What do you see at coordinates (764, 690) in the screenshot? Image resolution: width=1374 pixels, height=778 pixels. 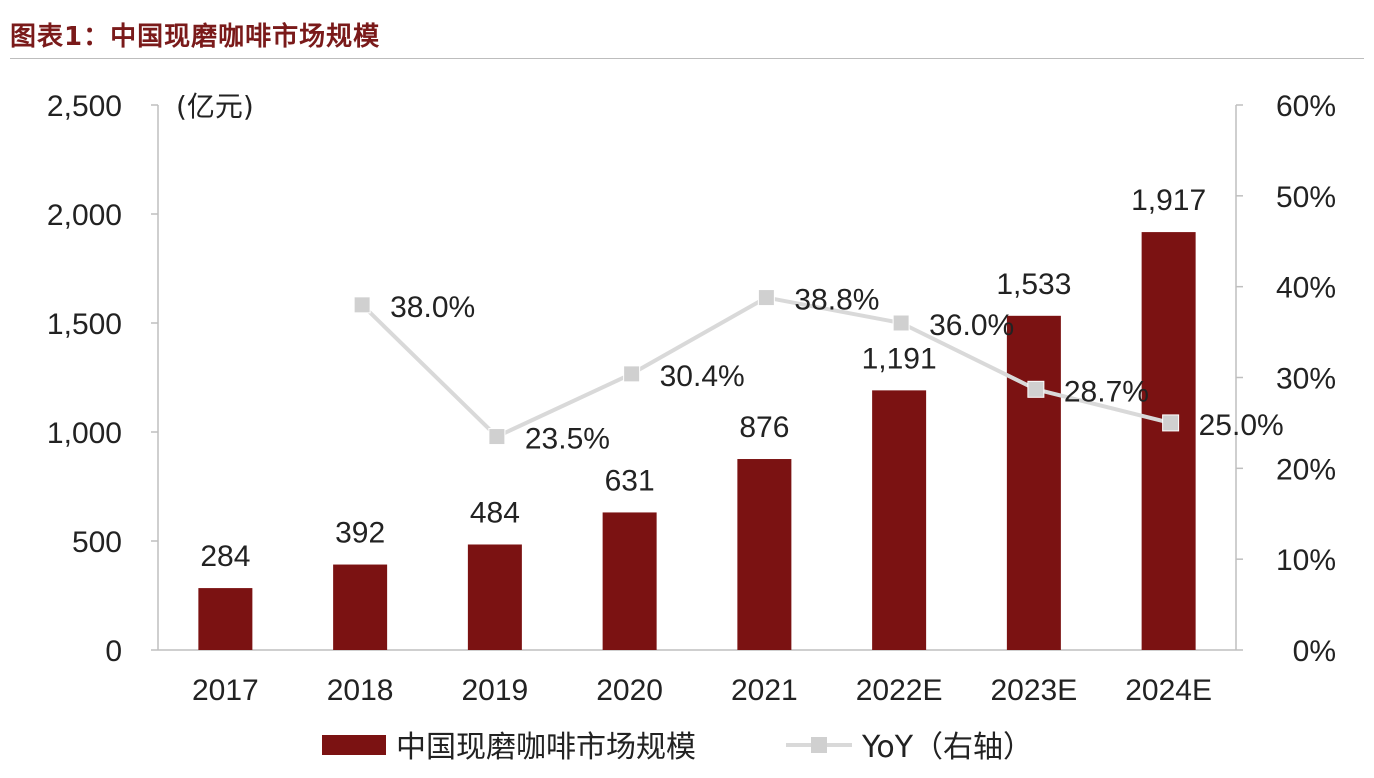 I see `x-axis-tick-label: 2021` at bounding box center [764, 690].